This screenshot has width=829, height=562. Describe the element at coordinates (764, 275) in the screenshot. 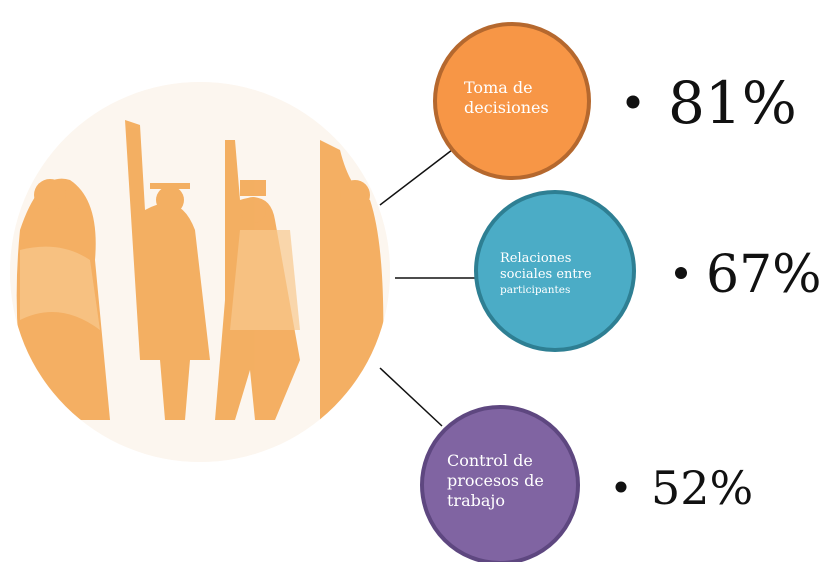

I see `percentage: 67%` at that location.